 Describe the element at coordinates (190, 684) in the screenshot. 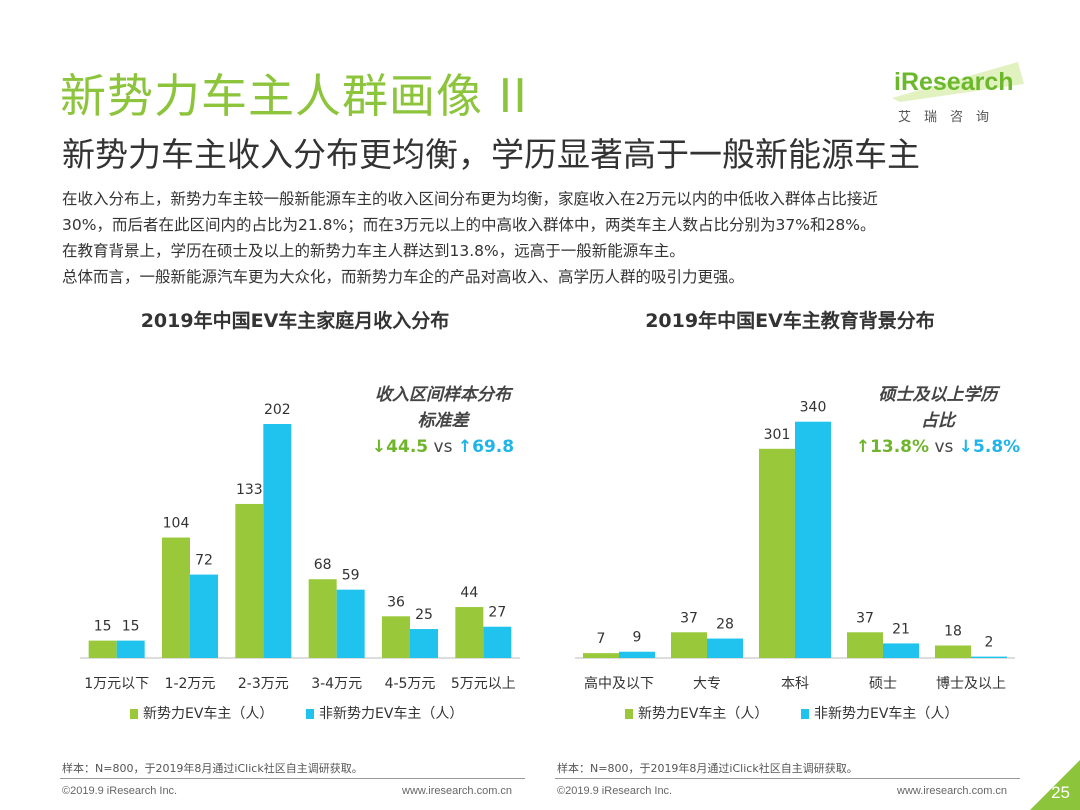

I see `category-label-1: 1-2万元` at that location.